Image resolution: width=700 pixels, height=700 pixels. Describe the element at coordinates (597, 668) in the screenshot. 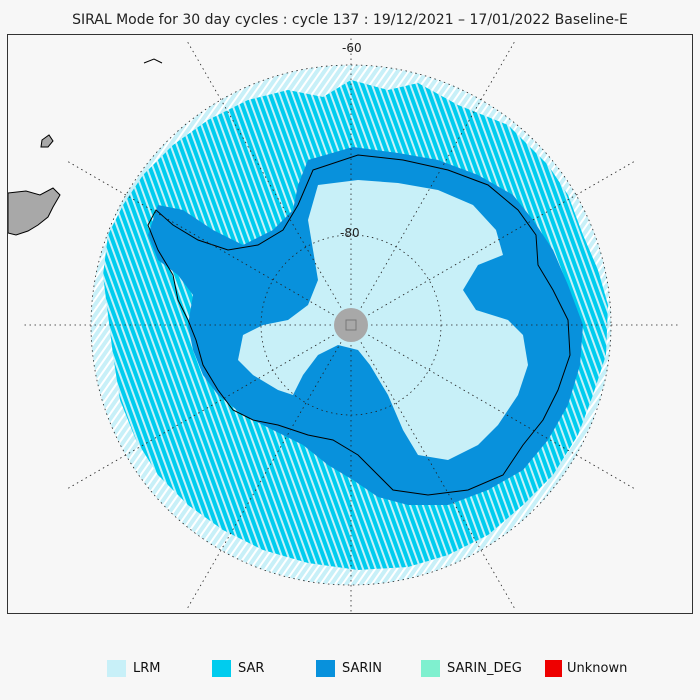

I see `legend-label-unknown: Unknown` at that location.